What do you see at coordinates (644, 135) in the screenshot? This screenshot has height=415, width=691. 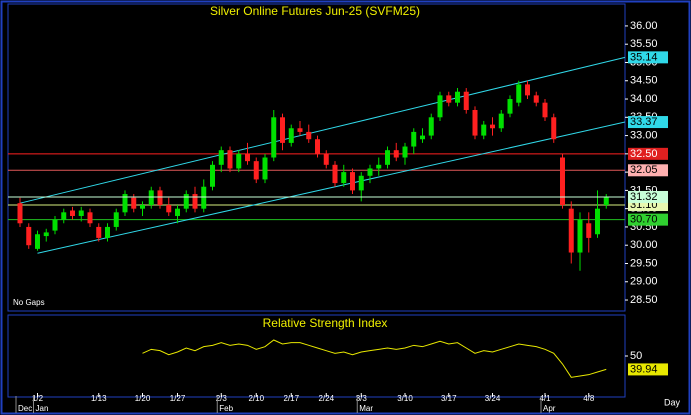 I see `y-tick-label: 33.00` at bounding box center [644, 135].